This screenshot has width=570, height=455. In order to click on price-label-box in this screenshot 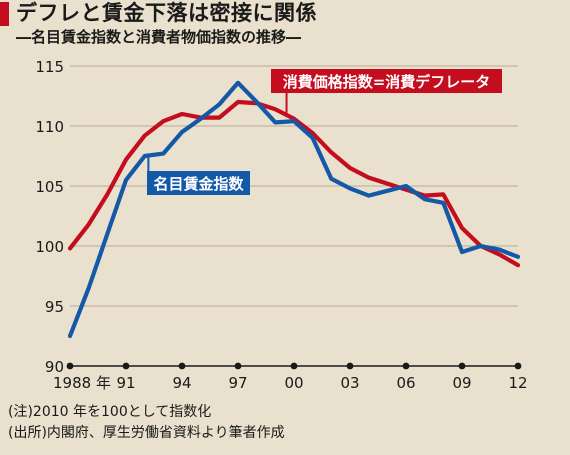, I will do `click(386, 81)`.